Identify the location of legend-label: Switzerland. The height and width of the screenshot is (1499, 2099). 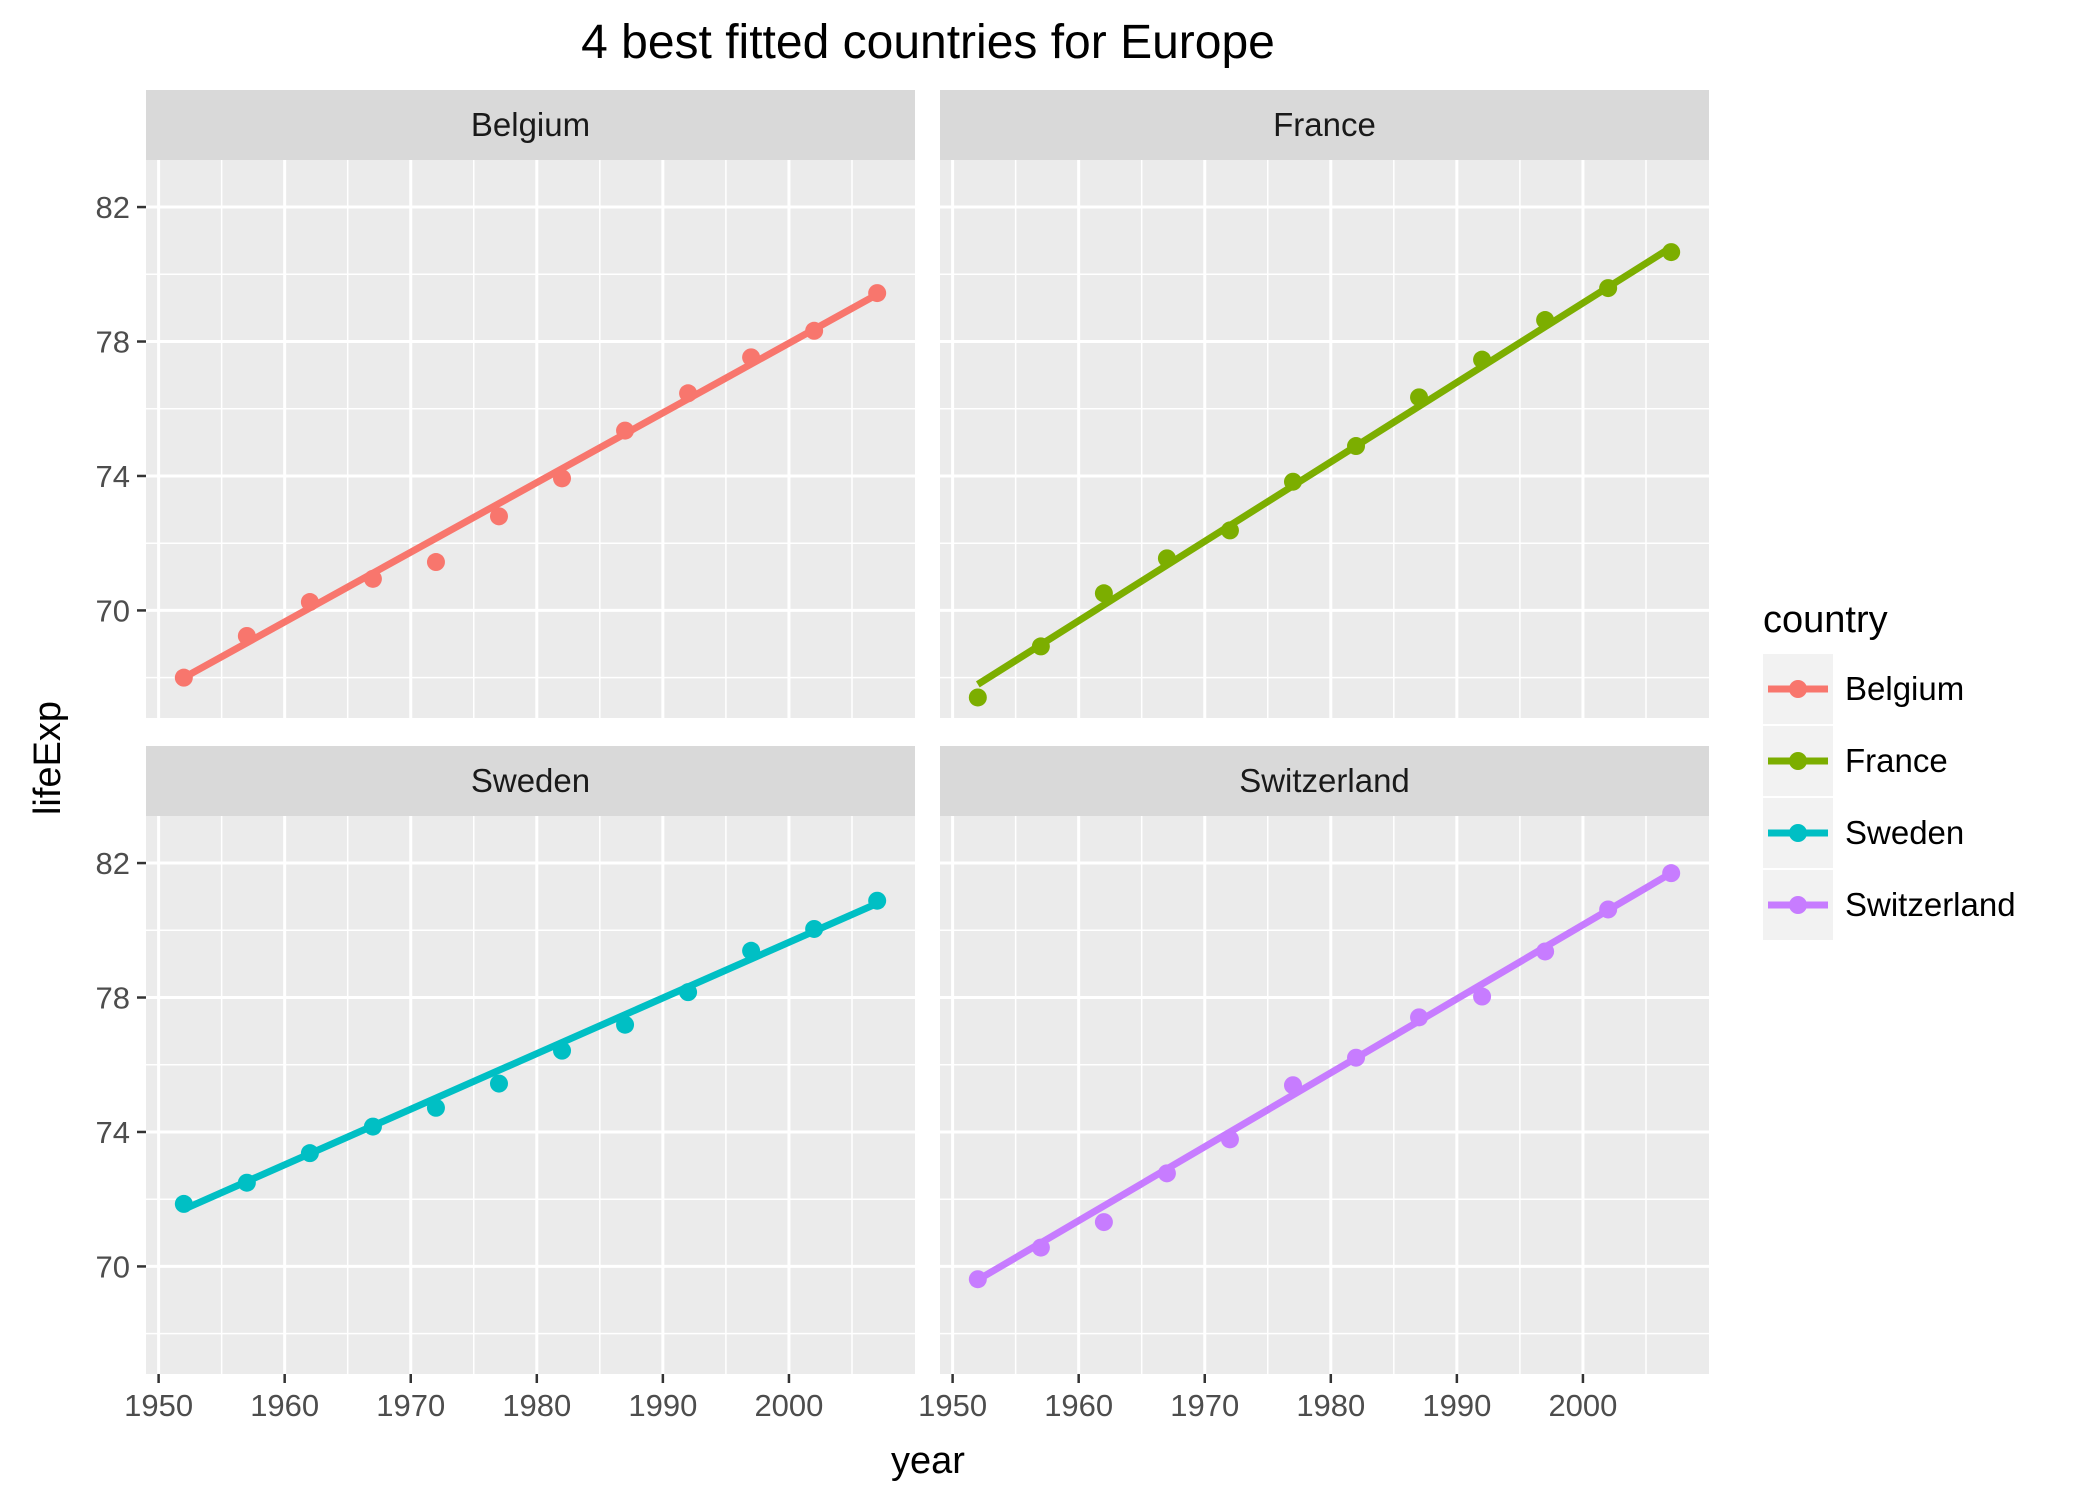
(1930, 904).